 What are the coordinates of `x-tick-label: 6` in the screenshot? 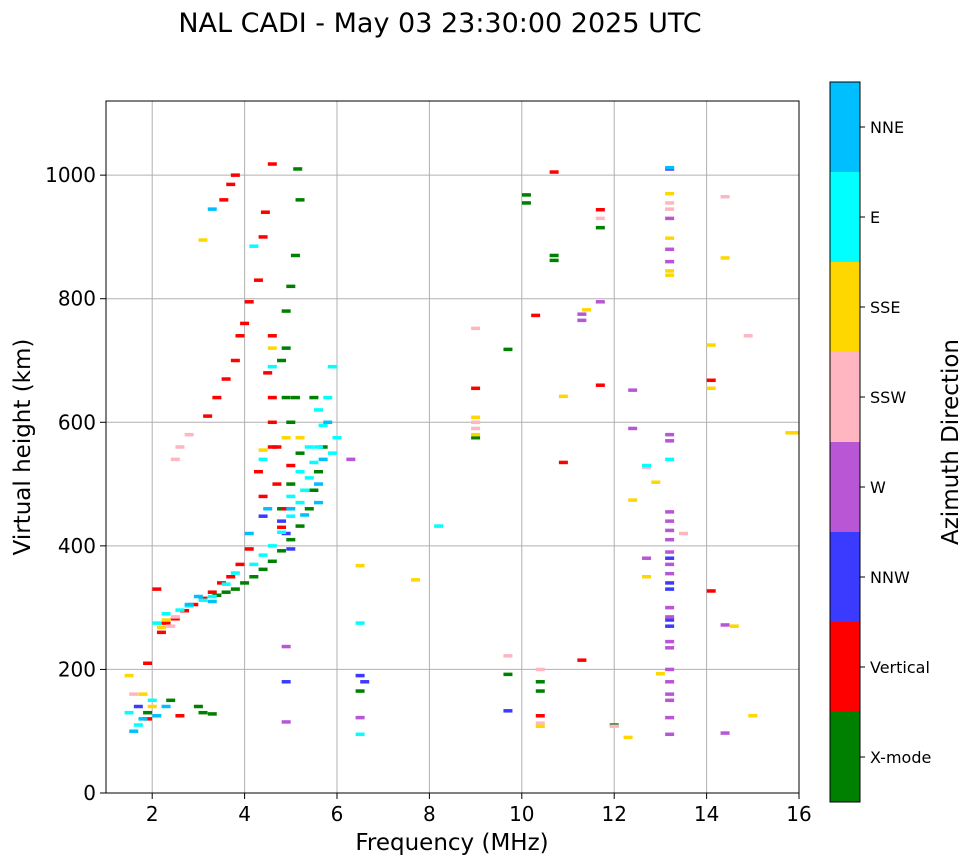 It's located at (337, 814).